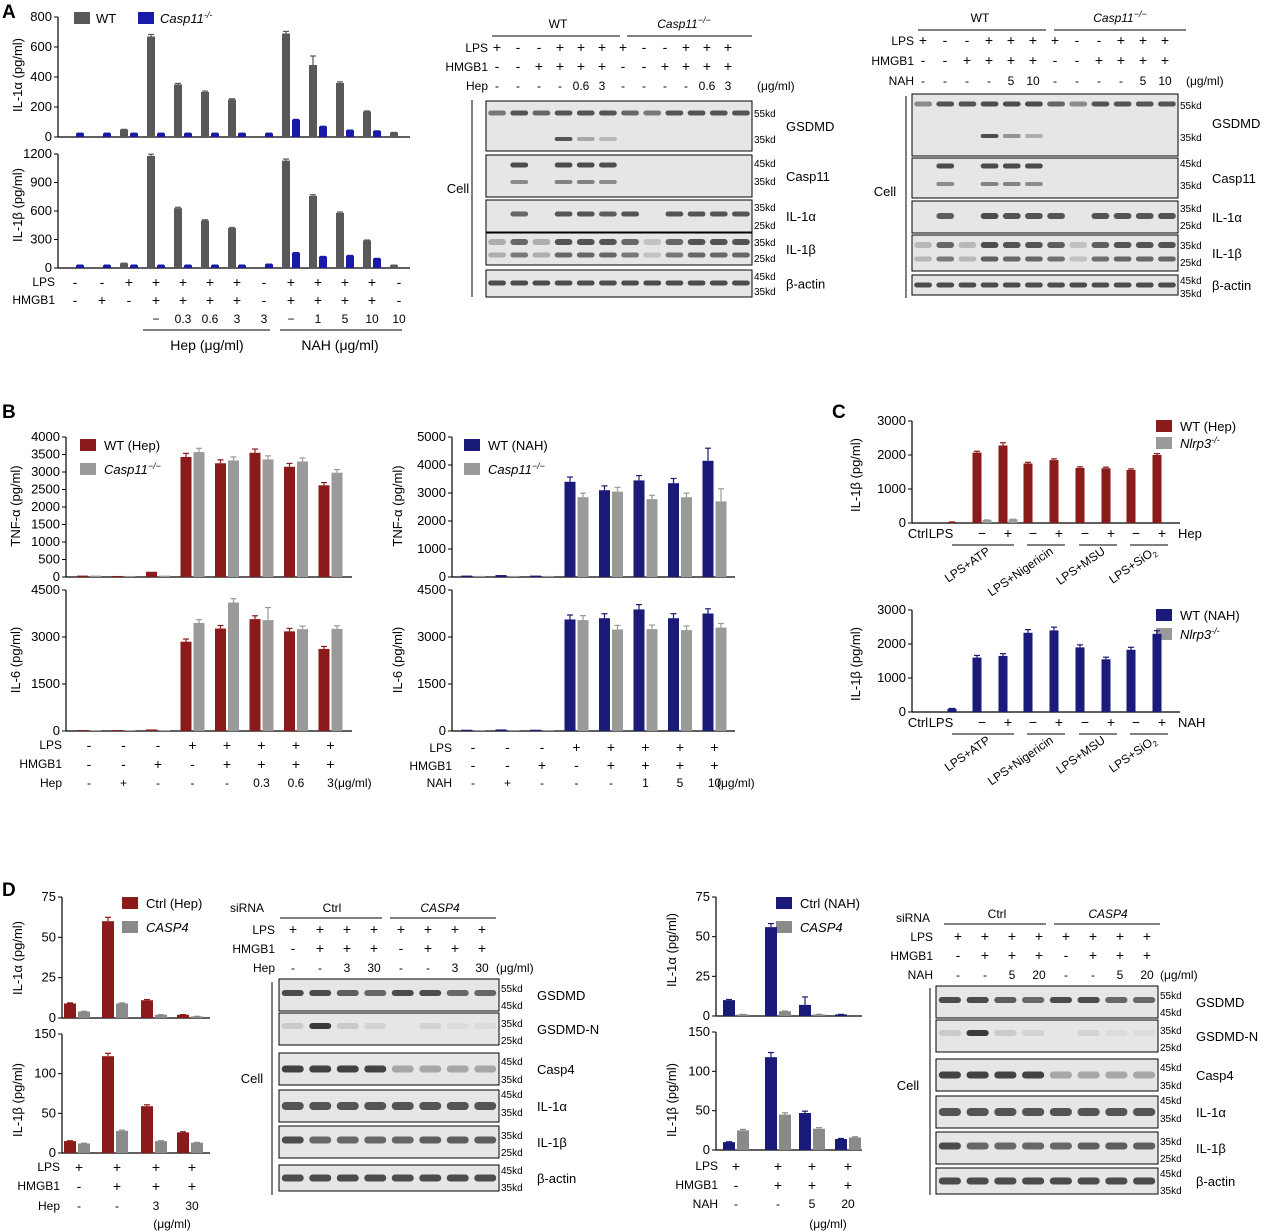  I want to click on d-a-nah-ytick-label: 25, so click(703, 975).